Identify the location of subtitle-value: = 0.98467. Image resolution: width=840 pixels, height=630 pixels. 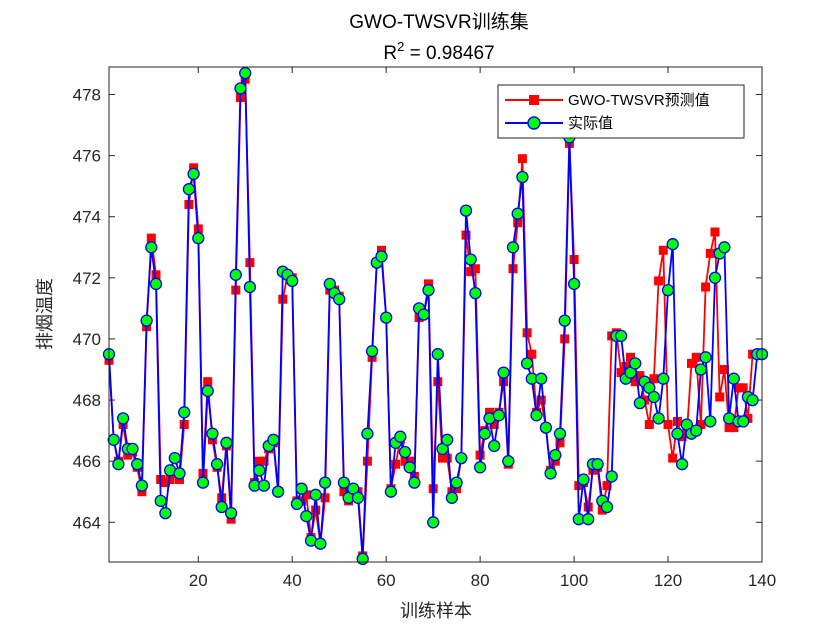
(449, 53).